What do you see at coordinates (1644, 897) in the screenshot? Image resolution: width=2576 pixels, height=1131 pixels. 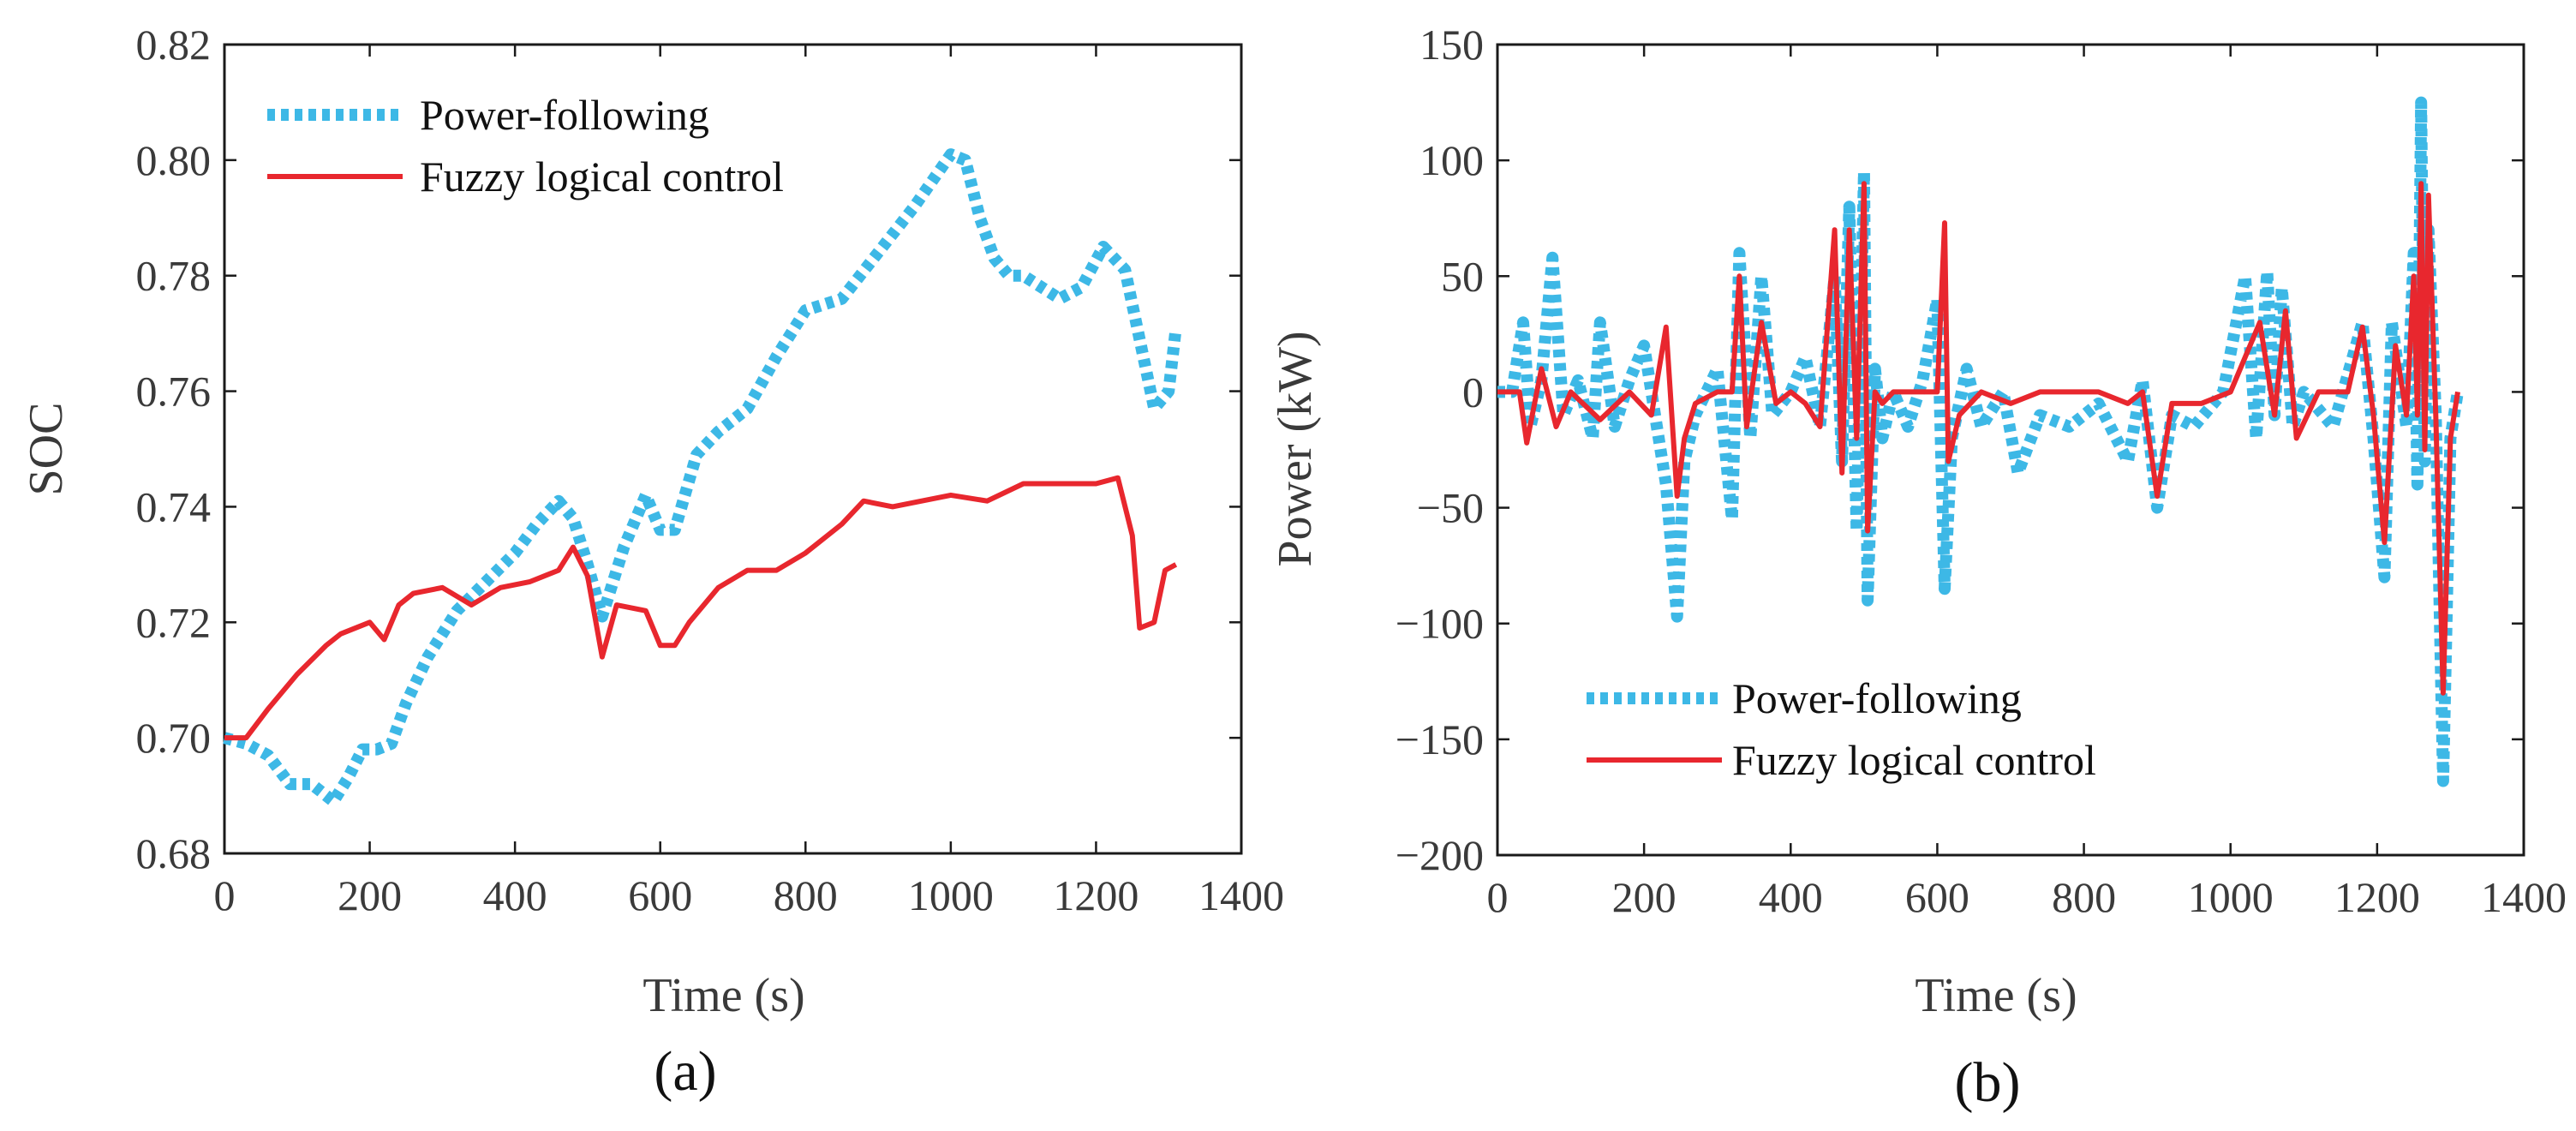 I see `panel-b-xtick-label: 200` at bounding box center [1644, 897].